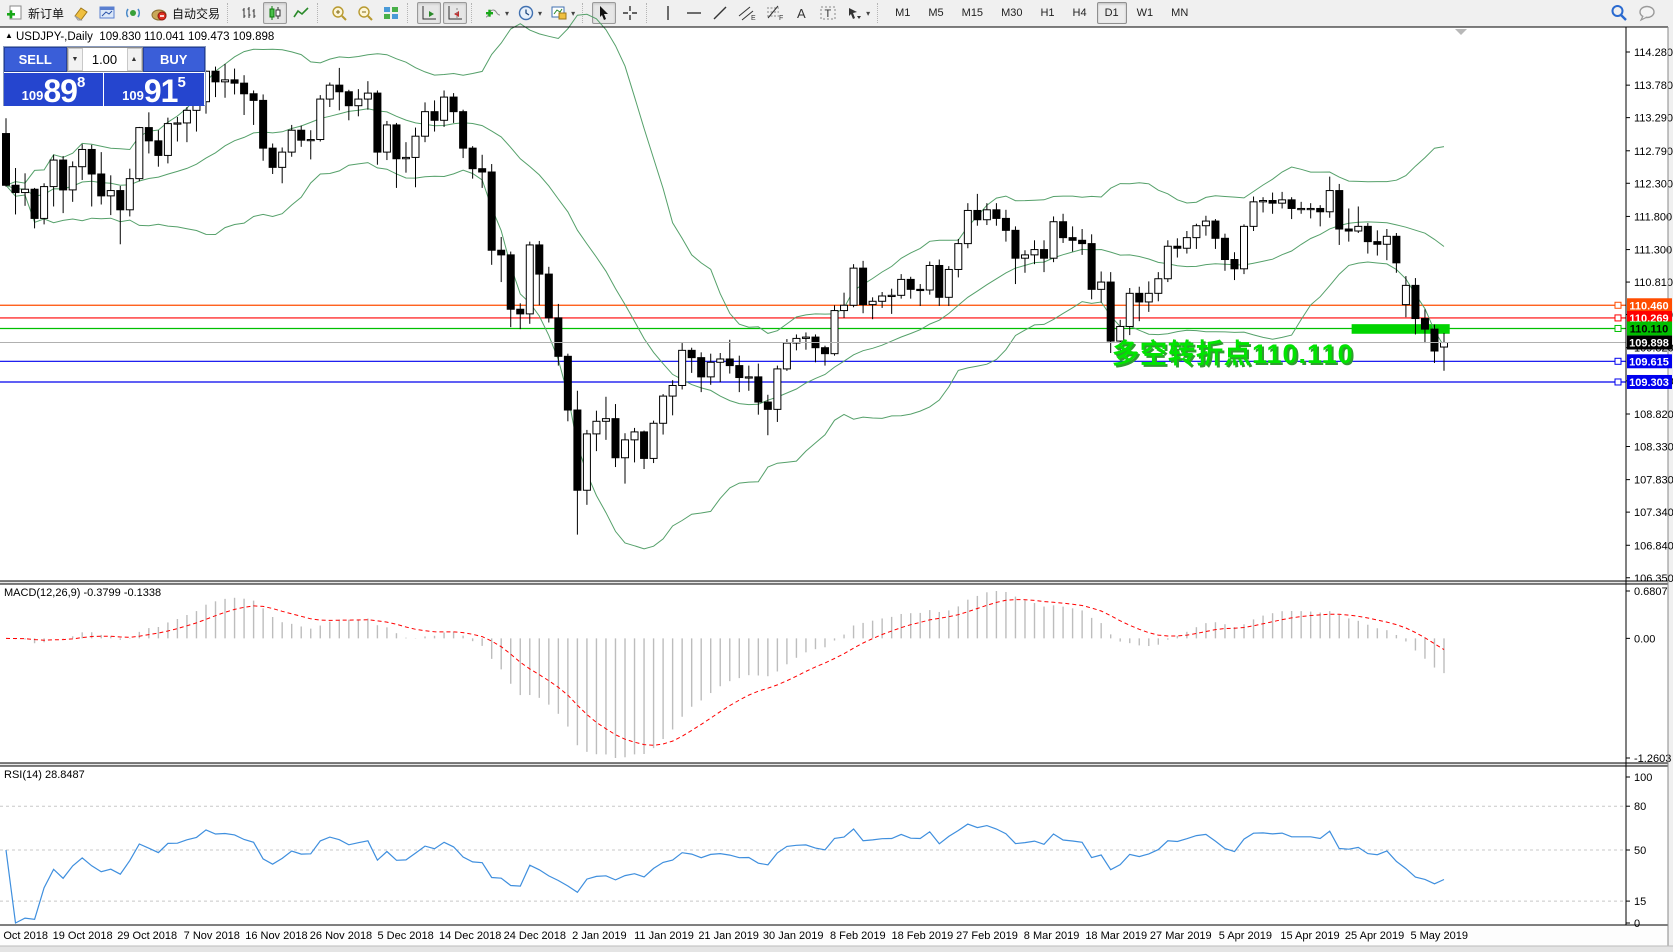 The height and width of the screenshot is (952, 1673). What do you see at coordinates (1181, 936) in the screenshot?
I see `date-label: 27 Mar 2019` at bounding box center [1181, 936].